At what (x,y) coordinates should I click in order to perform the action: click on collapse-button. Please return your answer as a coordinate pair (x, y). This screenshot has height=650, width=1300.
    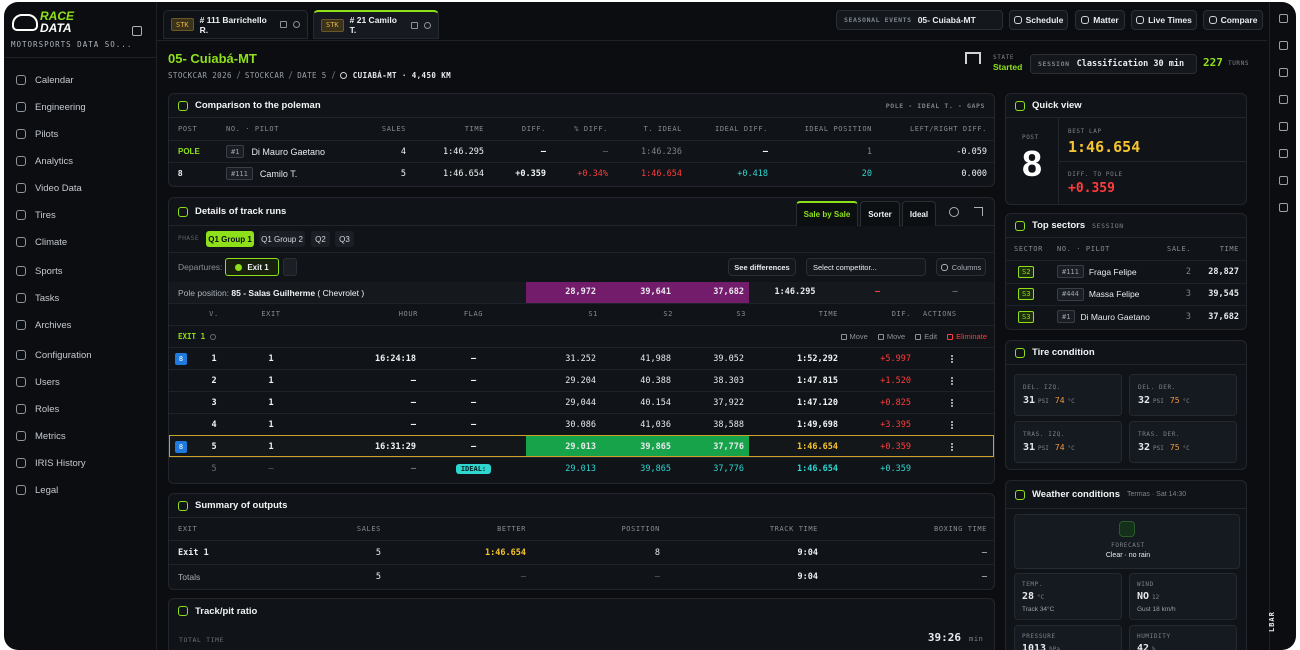
    Looking at the image, I should click on (137, 31).